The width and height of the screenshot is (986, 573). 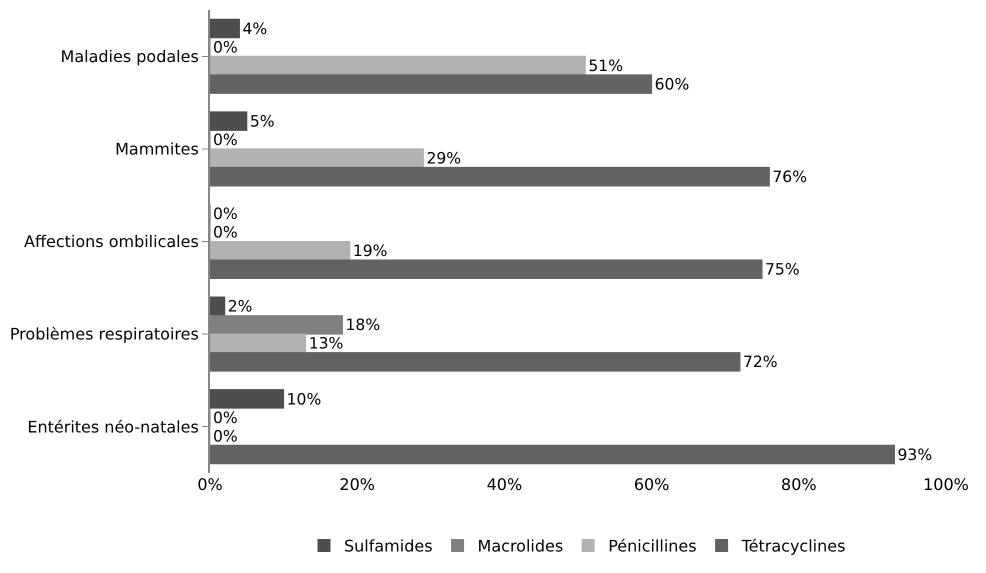 What do you see at coordinates (363, 325) in the screenshot?
I see `data-label: 18%` at bounding box center [363, 325].